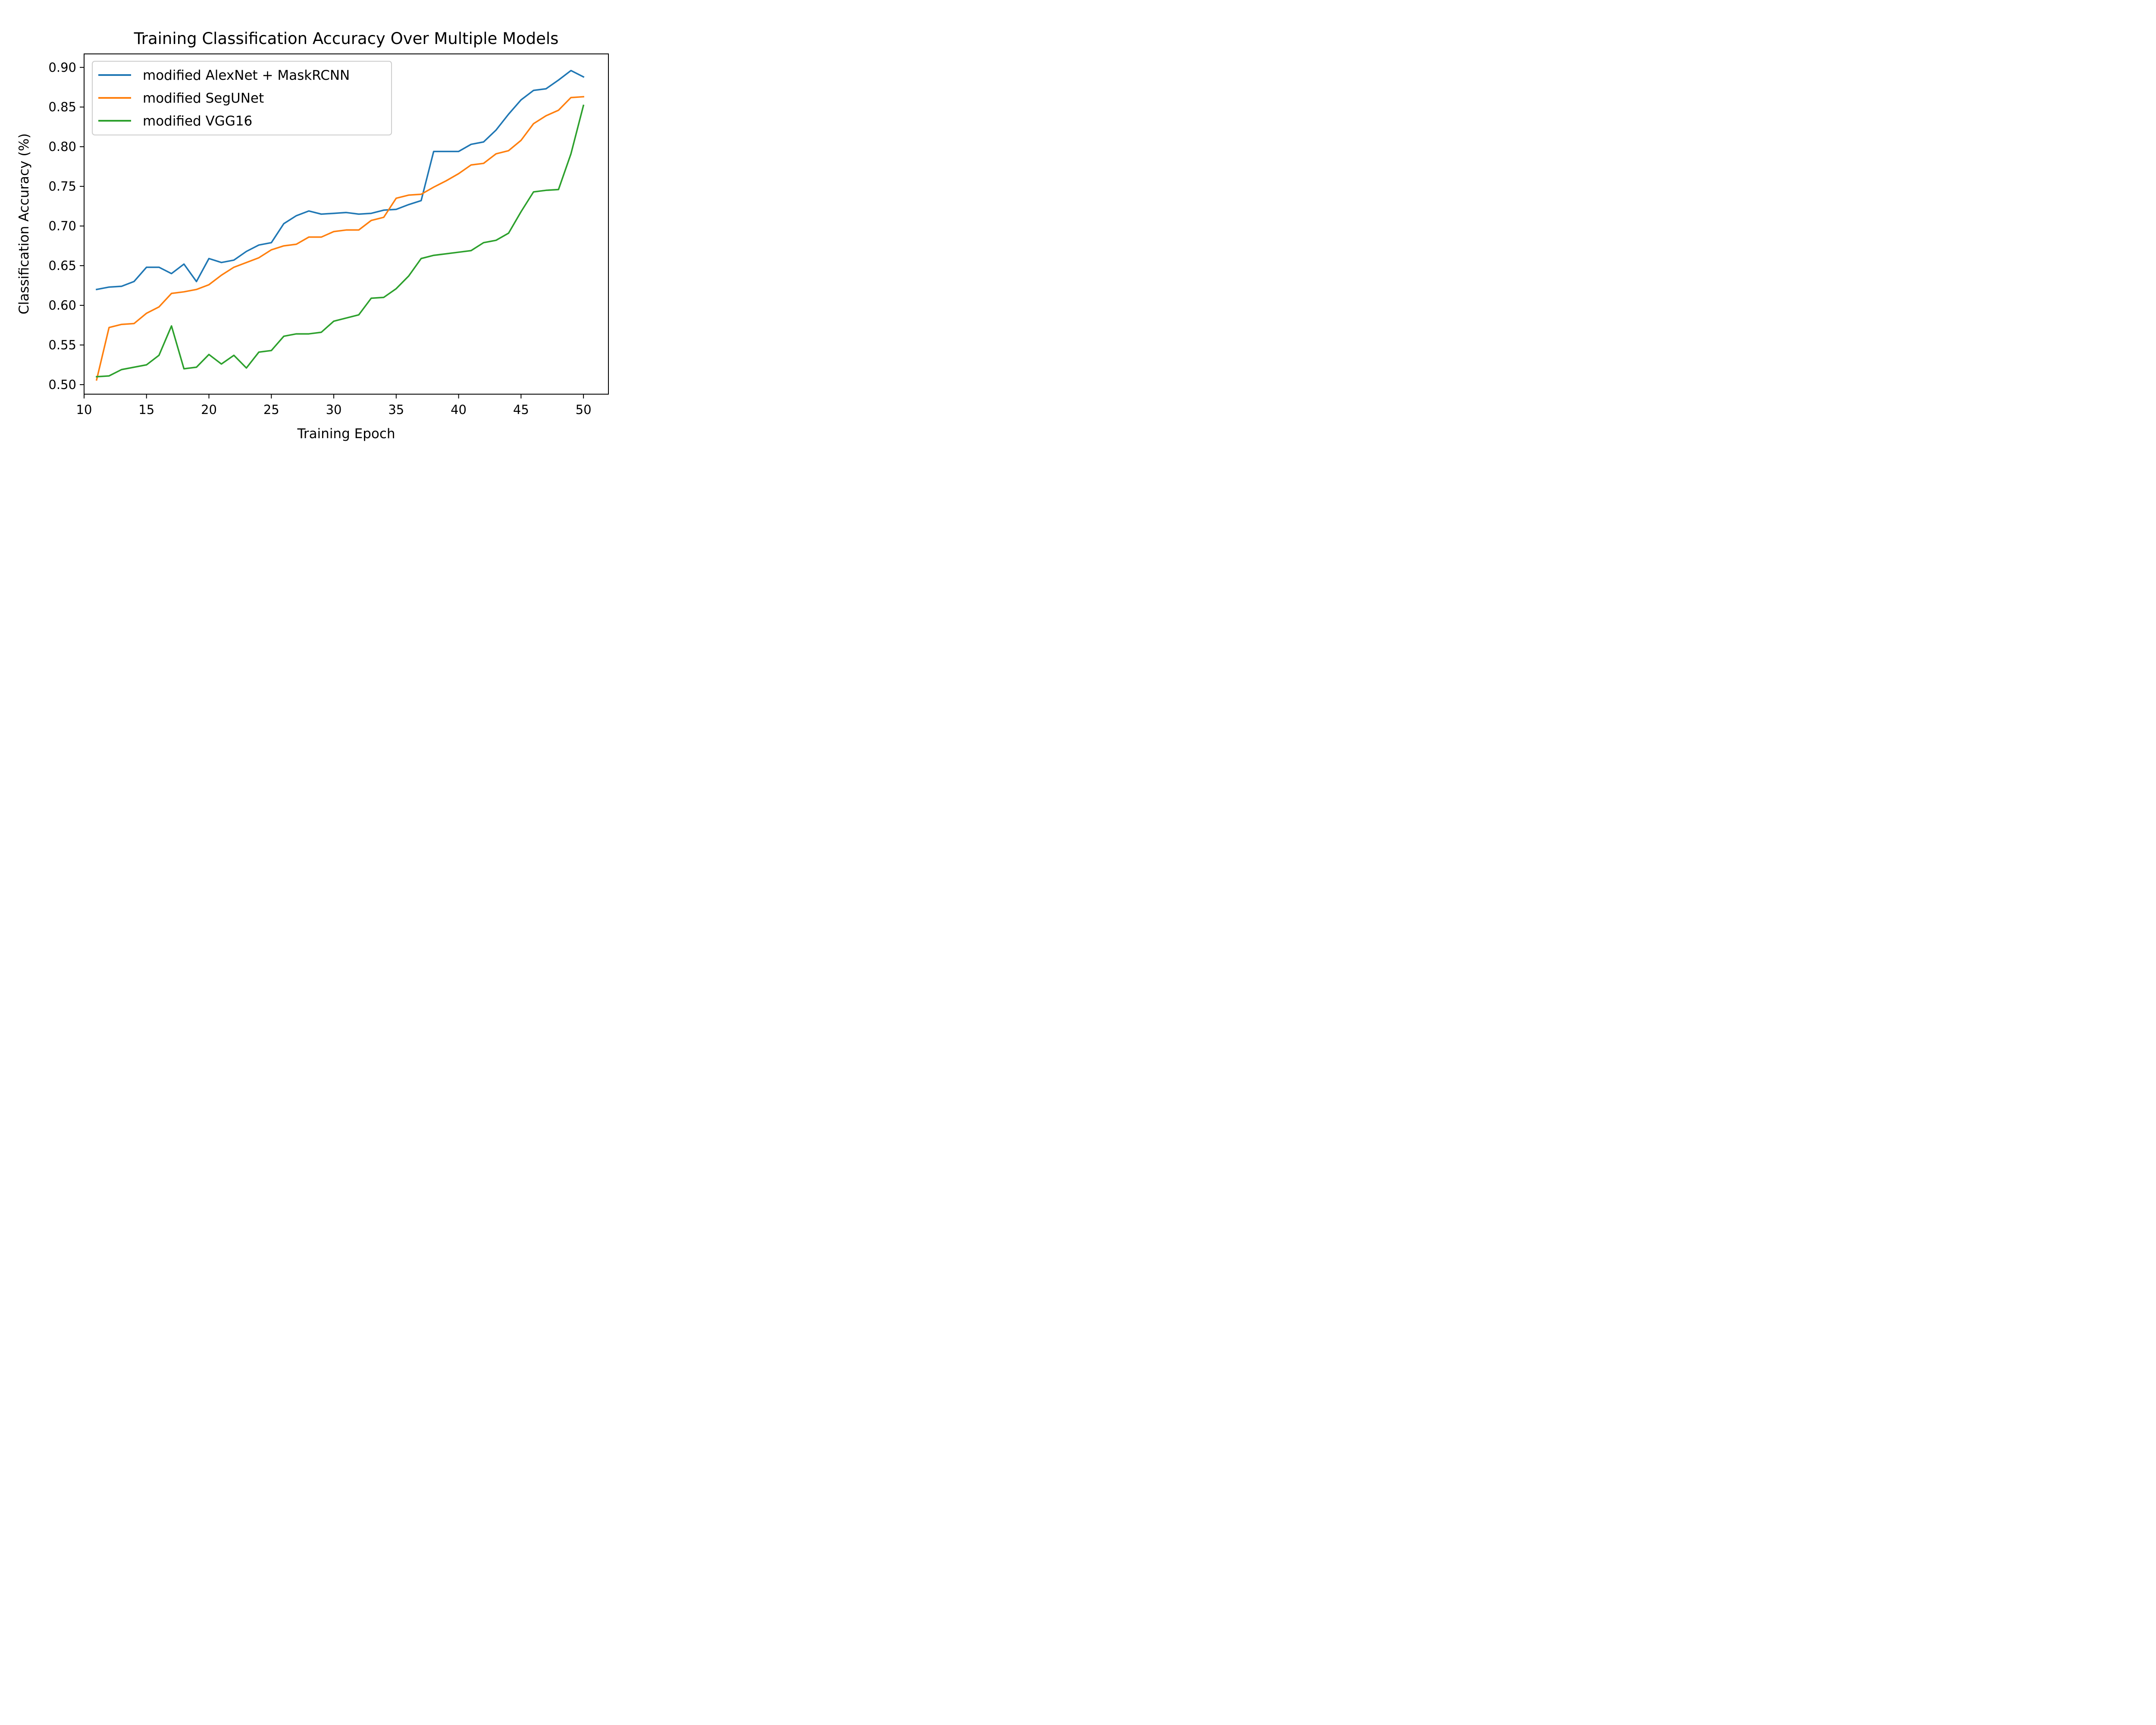 Image resolution: width=2156 pixels, height=1725 pixels. I want to click on legend-label-1: modified AlexNet + MaskRCNN, so click(246, 75).